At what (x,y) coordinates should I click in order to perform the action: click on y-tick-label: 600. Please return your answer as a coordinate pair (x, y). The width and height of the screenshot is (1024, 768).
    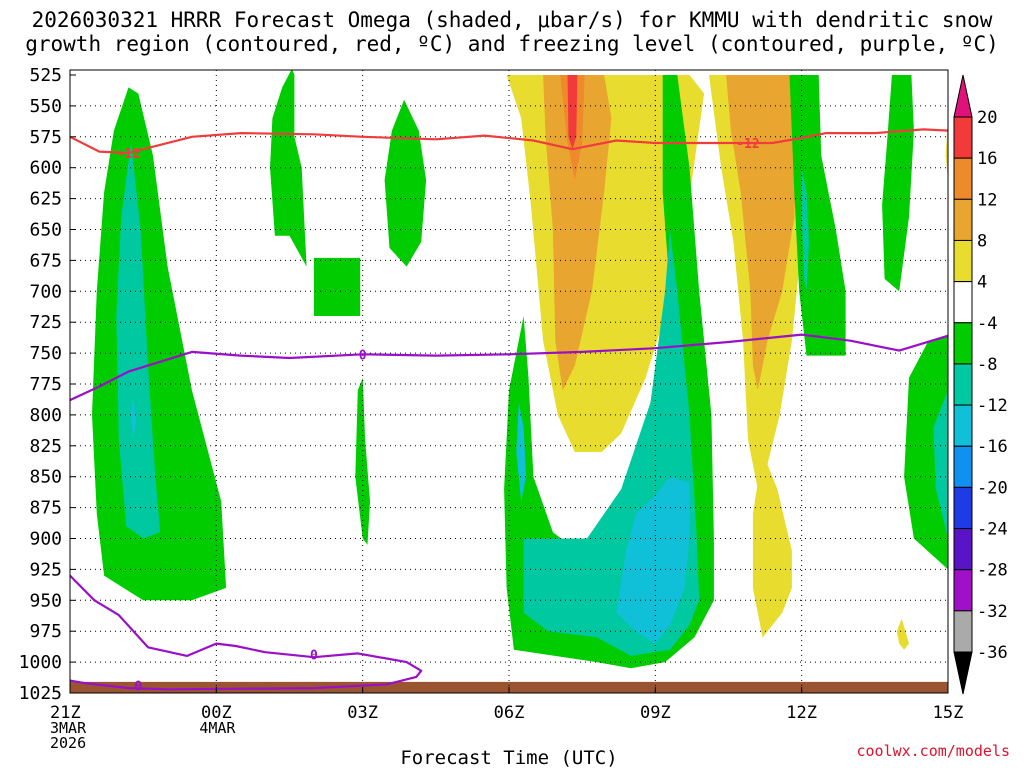
    Looking at the image, I should click on (45, 168).